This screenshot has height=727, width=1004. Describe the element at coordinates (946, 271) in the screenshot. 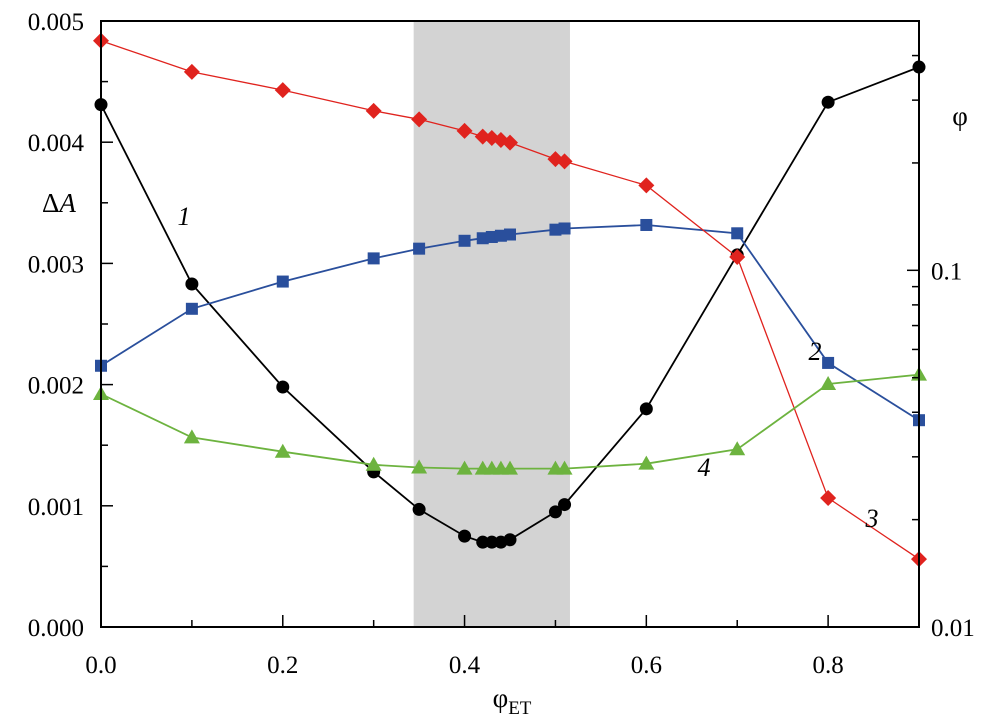

I see `y-right-tick-label: 0.1` at that location.